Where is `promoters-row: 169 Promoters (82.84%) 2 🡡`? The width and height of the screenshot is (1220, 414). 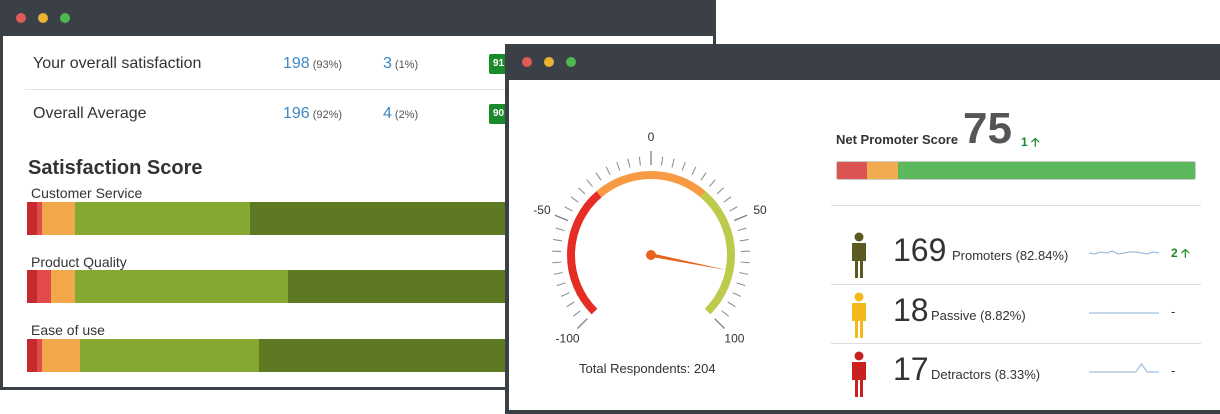 promoters-row: 169 Promoters (82.84%) 2 🡡 is located at coordinates (1016, 254).